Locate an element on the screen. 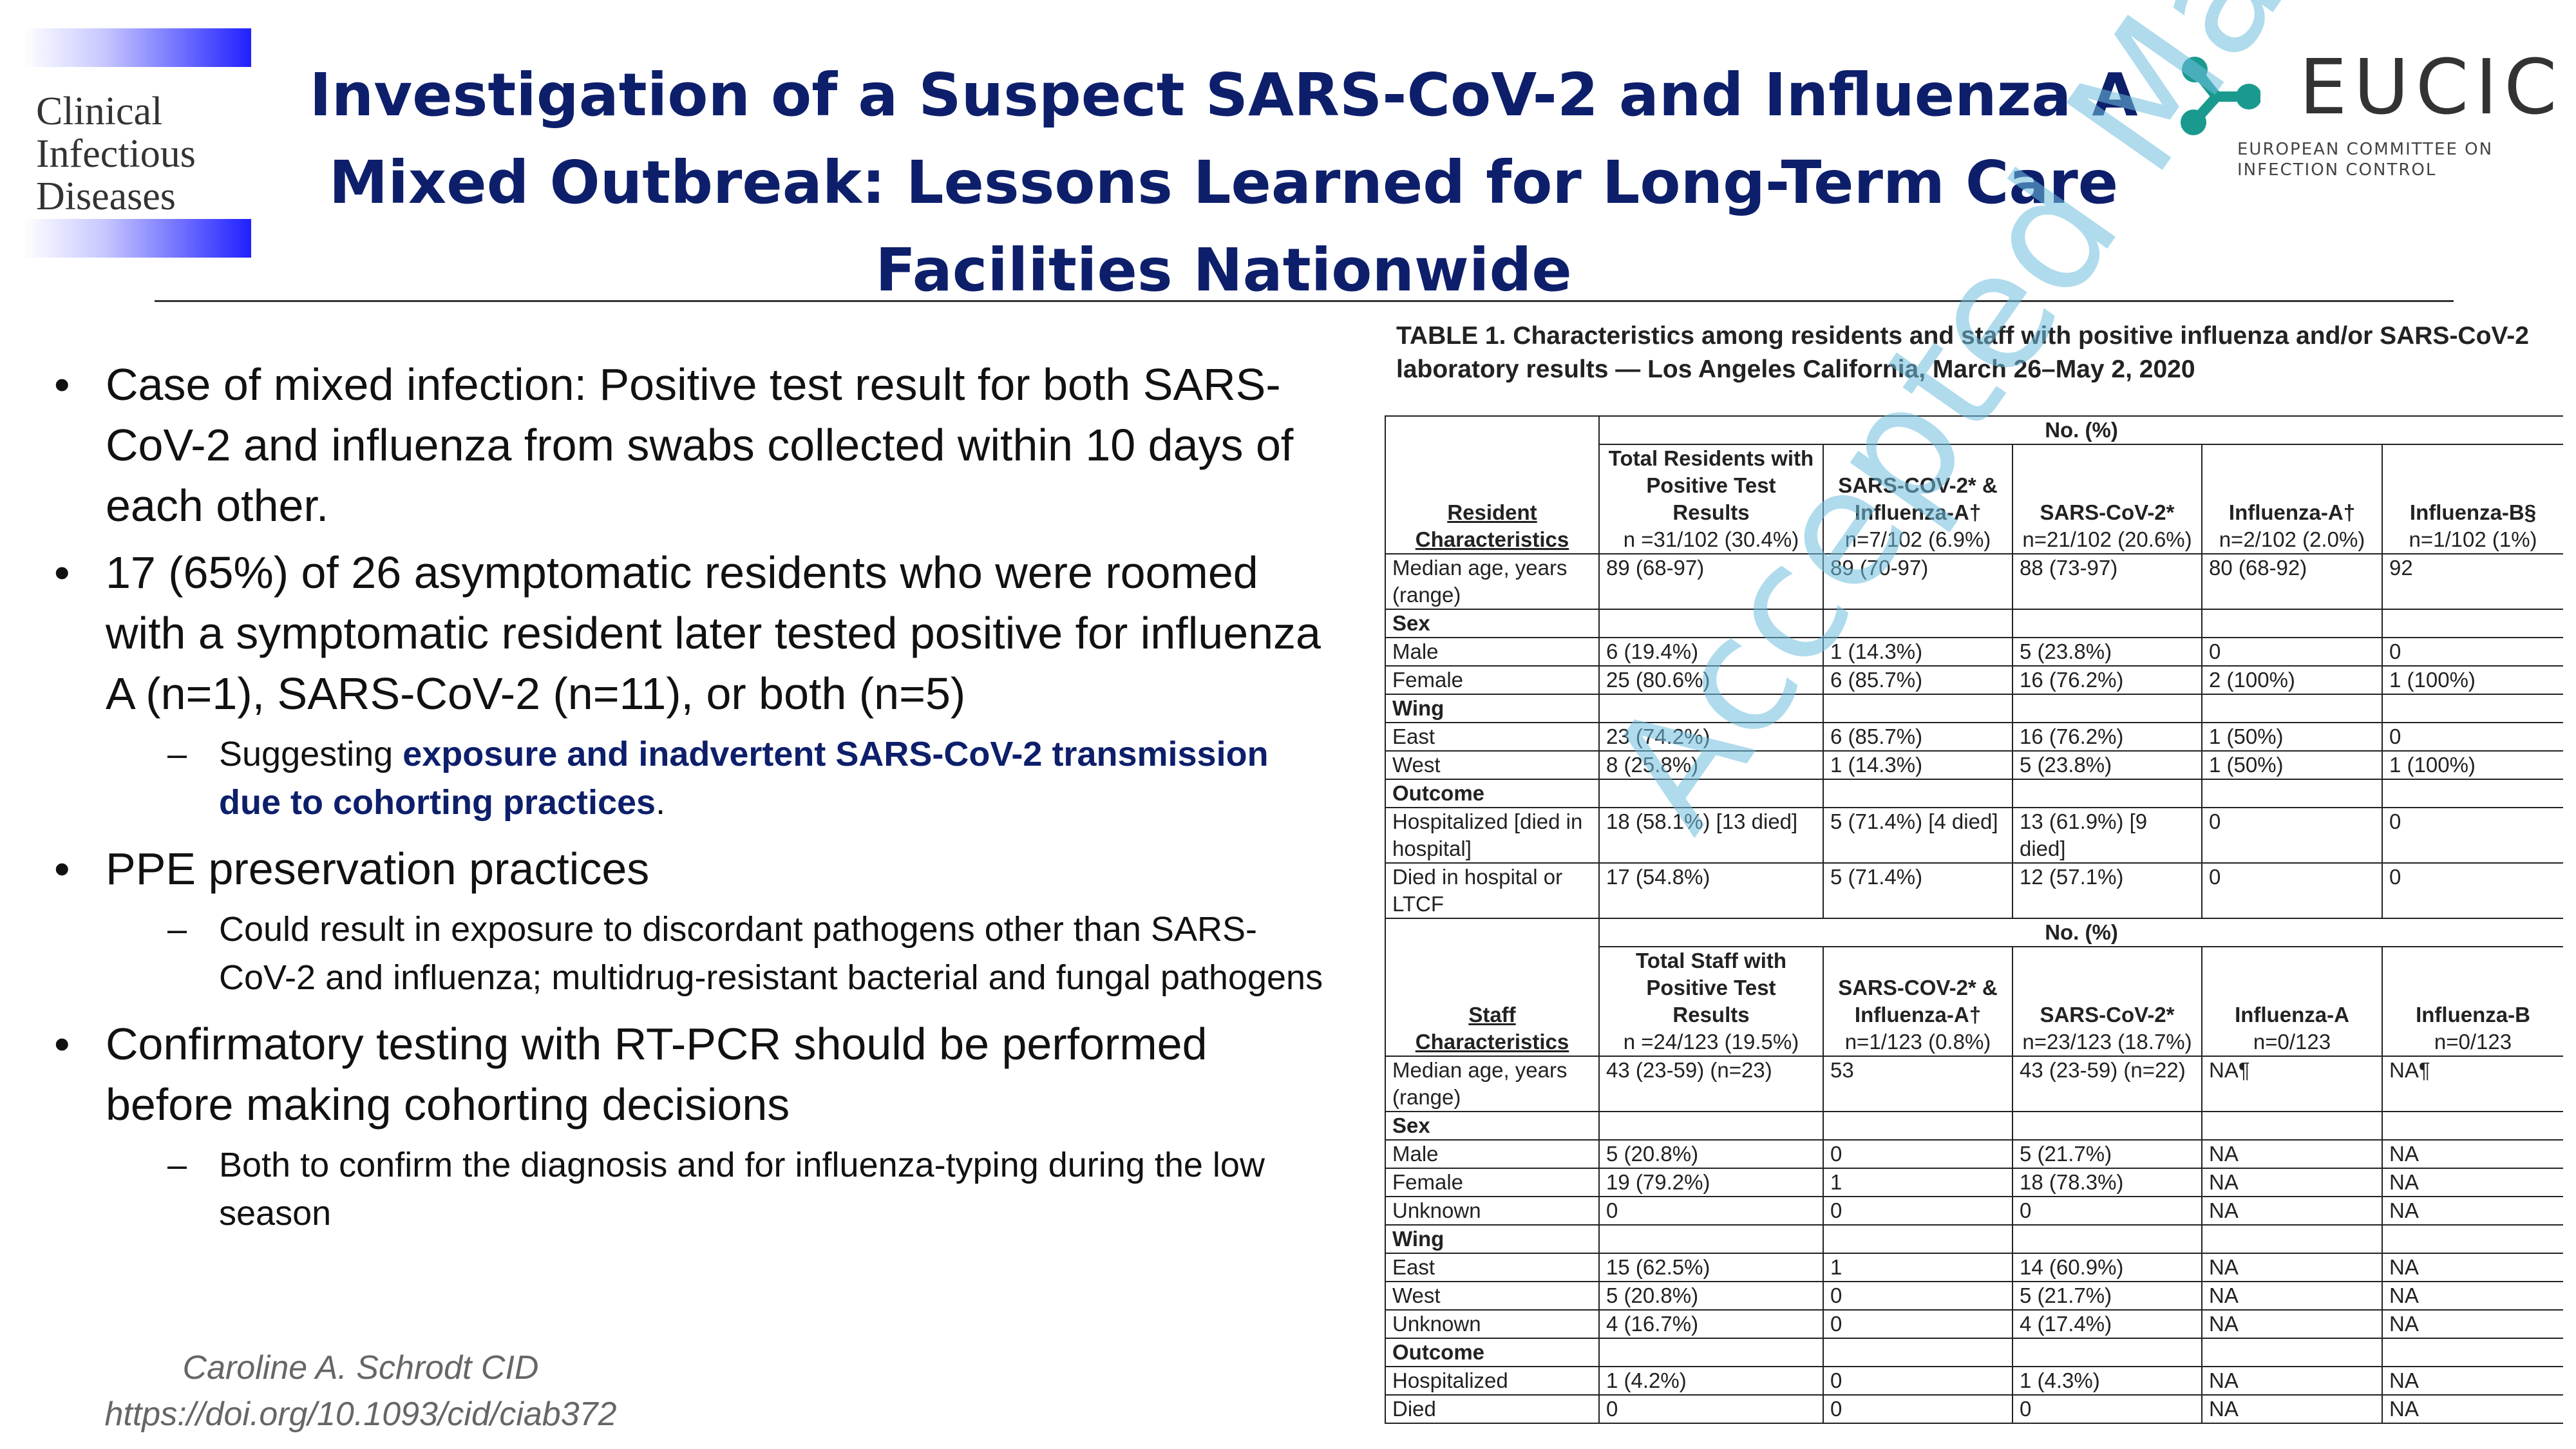 The image size is (2576, 1449). row-label: East is located at coordinates (1492, 737).